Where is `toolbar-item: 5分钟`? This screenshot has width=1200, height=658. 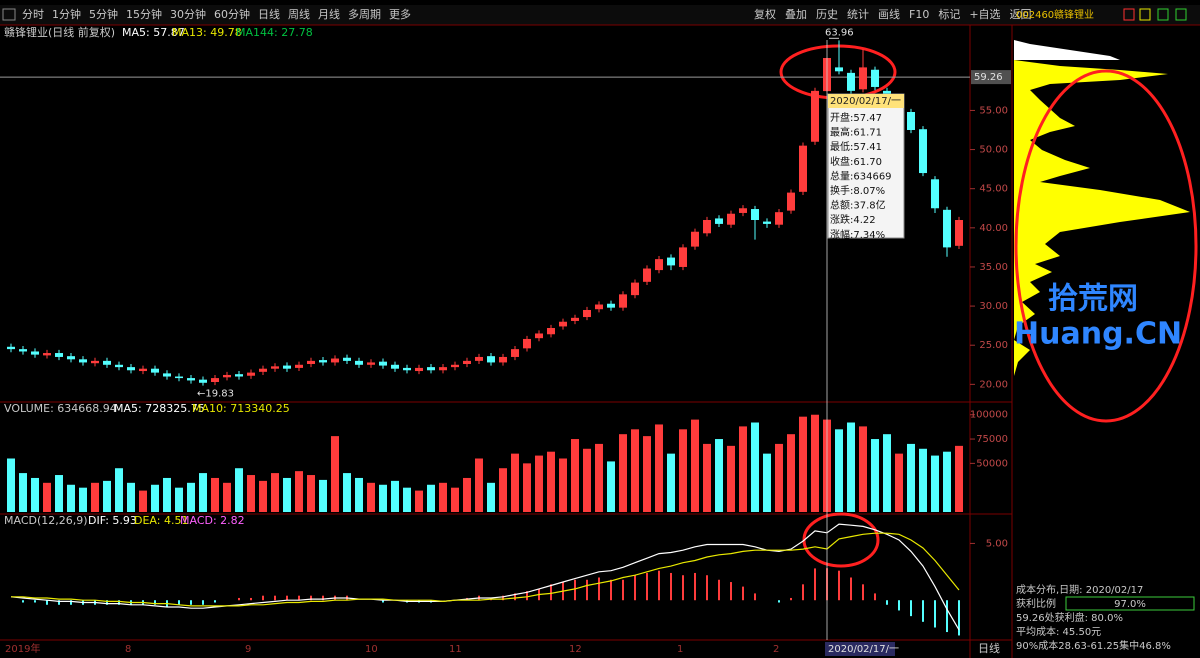 toolbar-item: 5分钟 is located at coordinates (103, 14).